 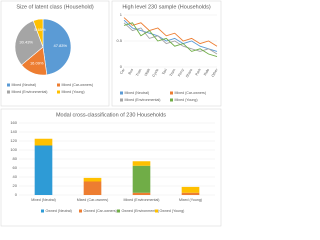 What do you see at coordinates (131, 72) in the screenshot?
I see `x-tick-label: Bus` at bounding box center [131, 72].